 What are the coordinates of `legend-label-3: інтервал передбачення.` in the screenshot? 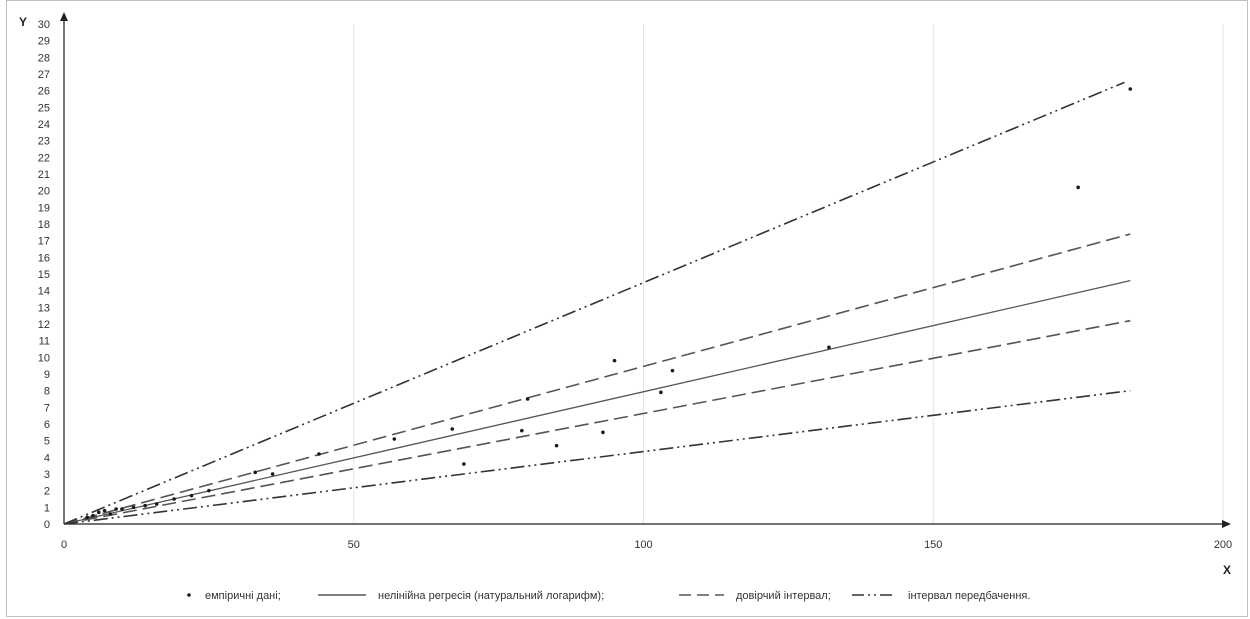 It's located at (969, 596).